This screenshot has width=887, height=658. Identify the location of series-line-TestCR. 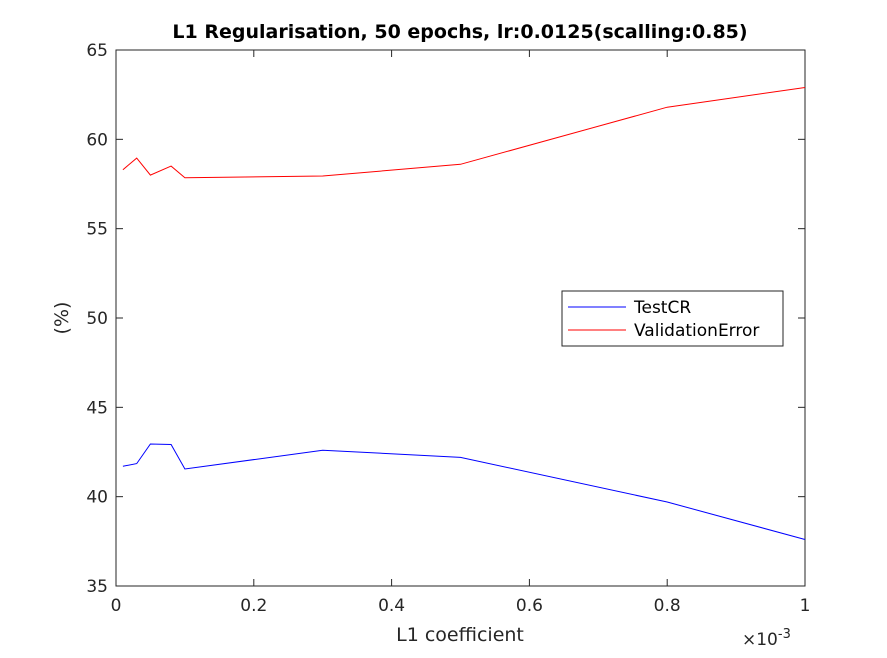
(464, 491).